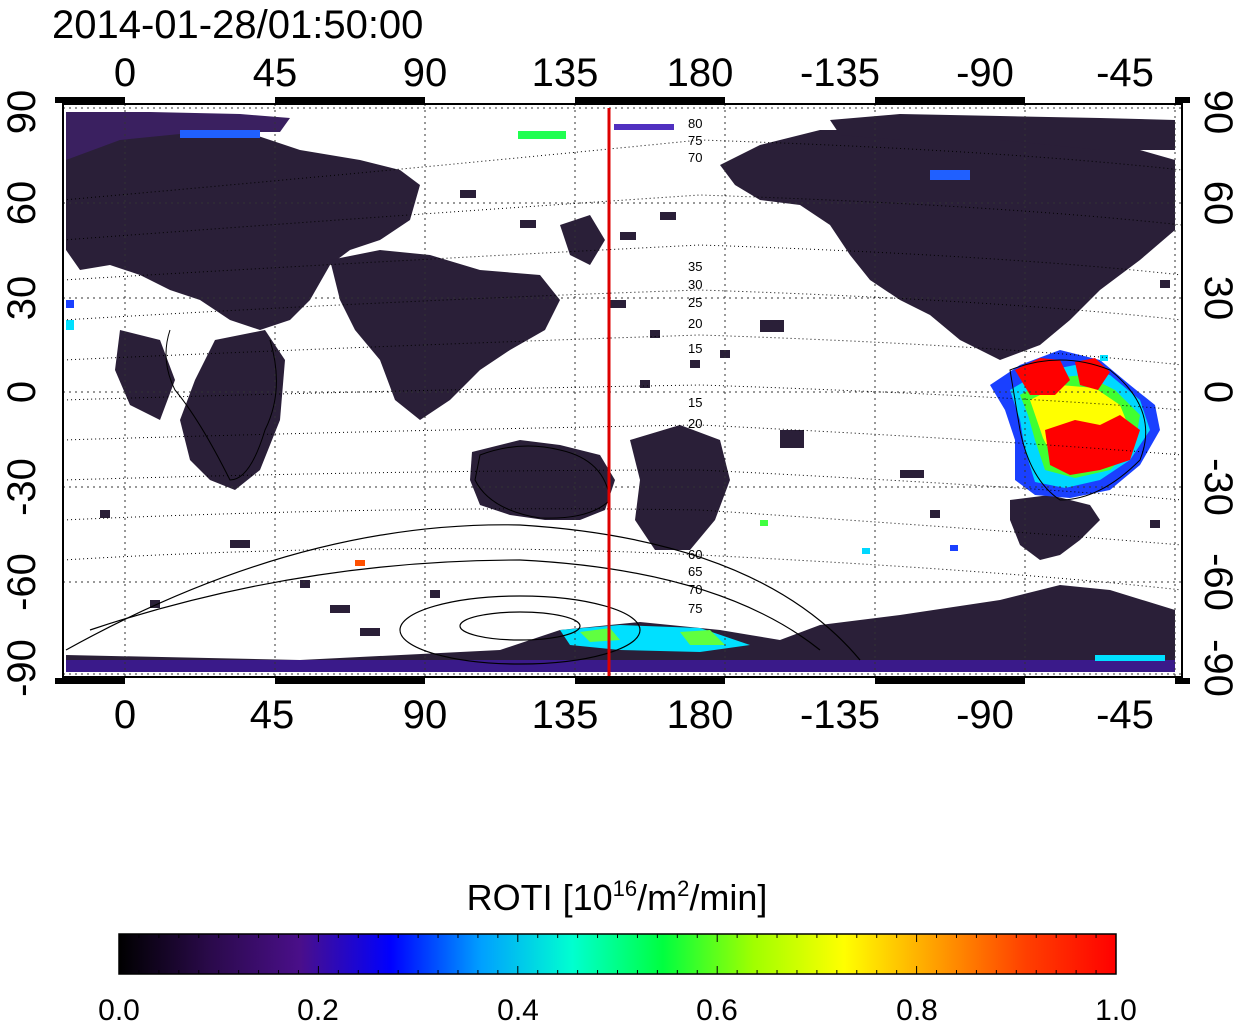  What do you see at coordinates (700, 73) in the screenshot?
I see `lon-tick-label-top: 180` at bounding box center [700, 73].